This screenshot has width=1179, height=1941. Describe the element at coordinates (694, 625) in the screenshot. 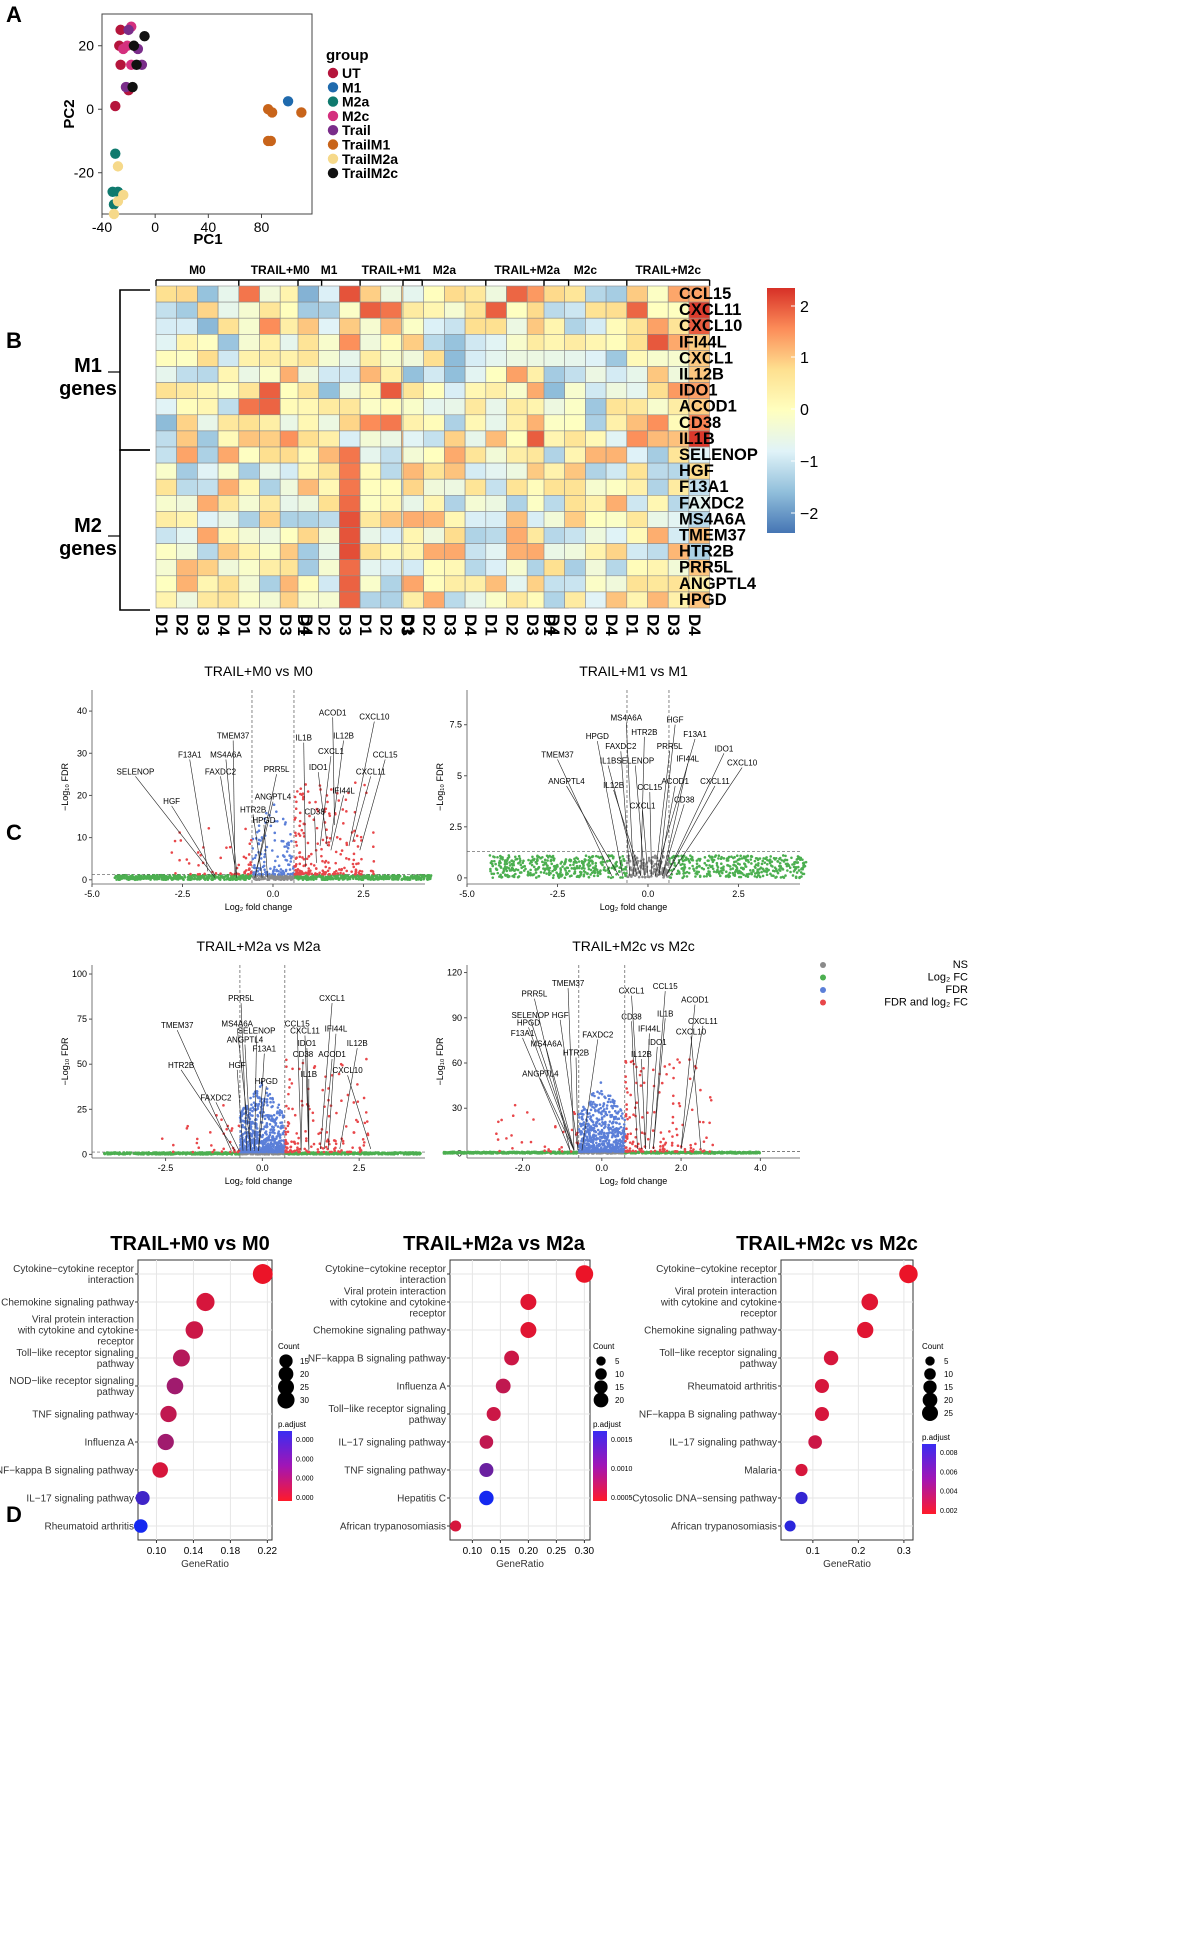

I see `heatmap-col-label: D4` at that location.